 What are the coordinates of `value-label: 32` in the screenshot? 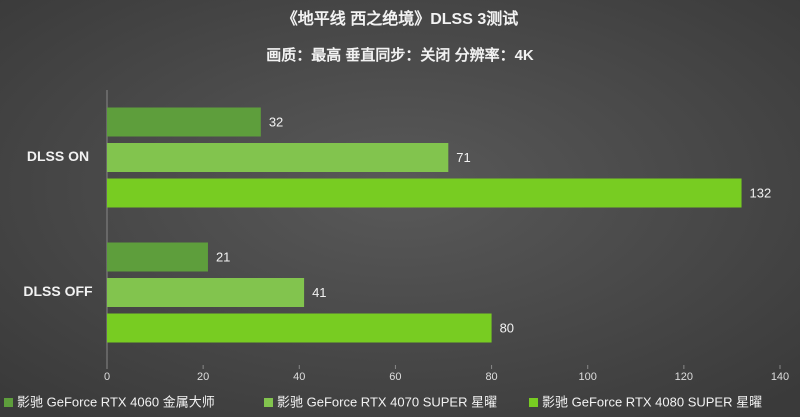 It's located at (276, 121).